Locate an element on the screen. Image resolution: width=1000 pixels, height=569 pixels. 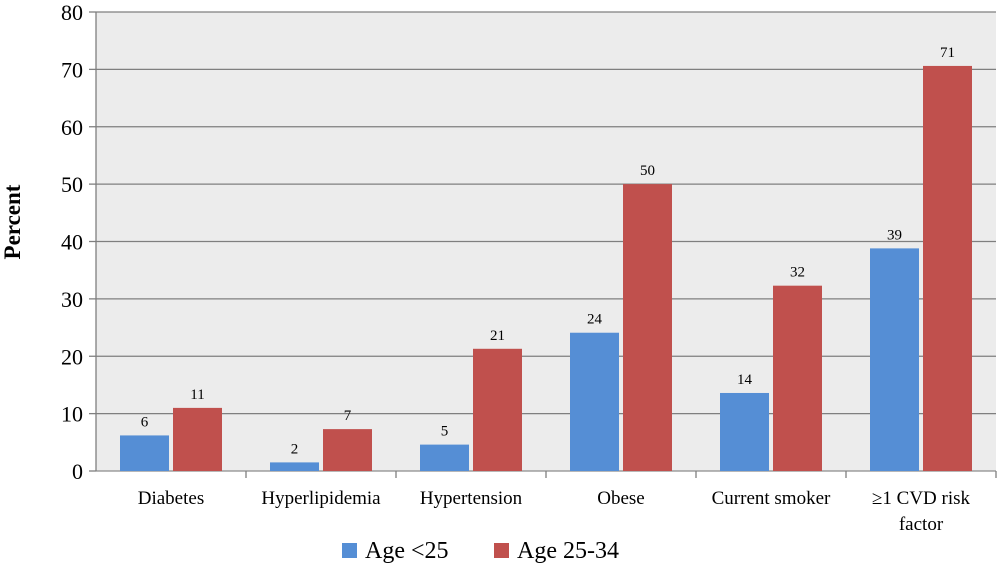
data-label: 21 is located at coordinates (497, 336).